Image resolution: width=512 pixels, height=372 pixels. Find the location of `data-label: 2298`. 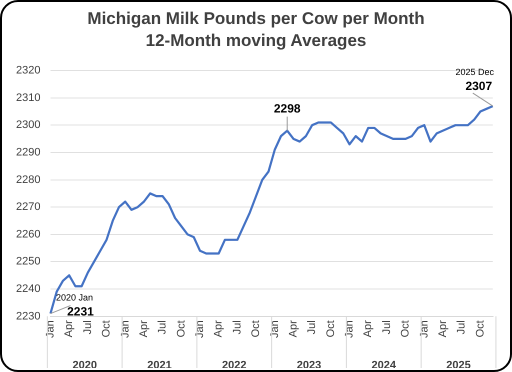

data-label: 2298 is located at coordinates (287, 109).